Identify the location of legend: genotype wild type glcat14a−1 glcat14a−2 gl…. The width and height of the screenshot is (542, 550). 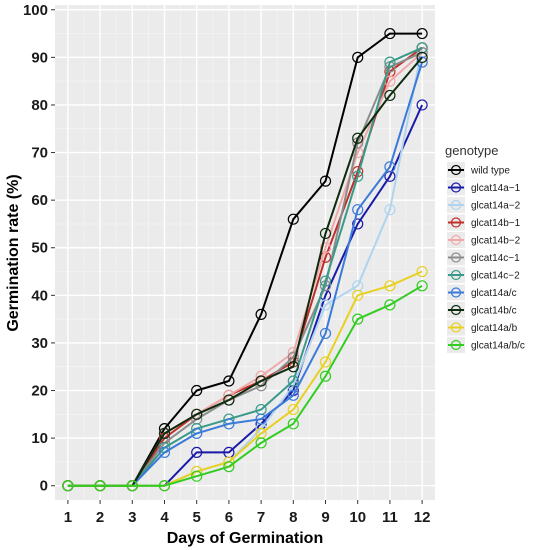
(485, 248).